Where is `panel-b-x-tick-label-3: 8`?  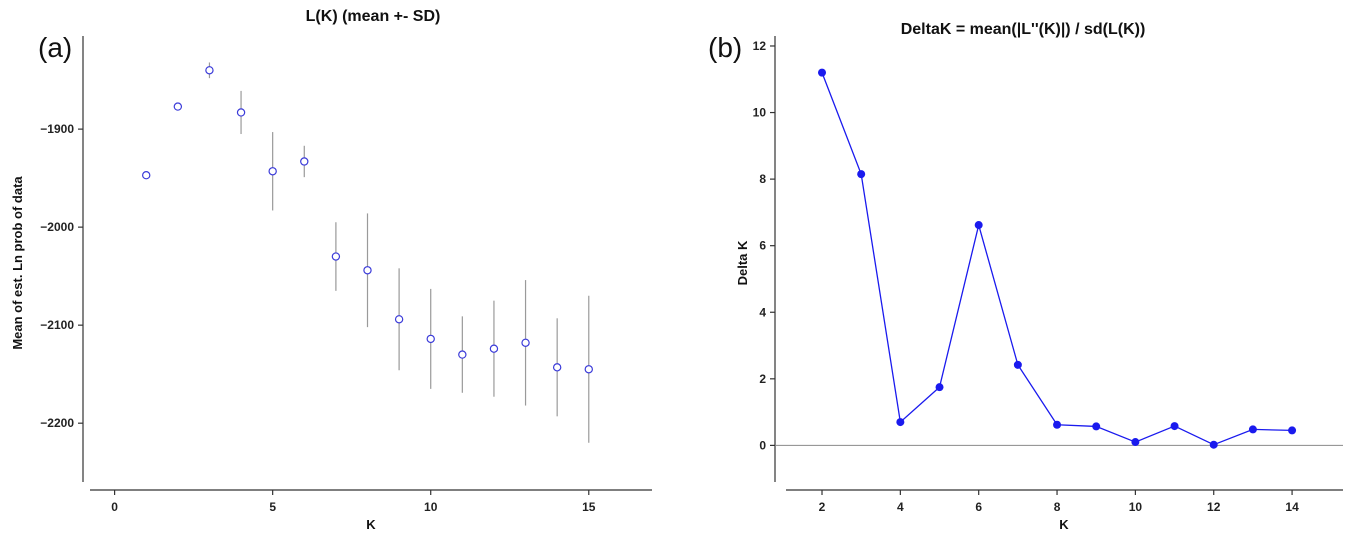
panel-b-x-tick-label-3: 8 is located at coordinates (1057, 507).